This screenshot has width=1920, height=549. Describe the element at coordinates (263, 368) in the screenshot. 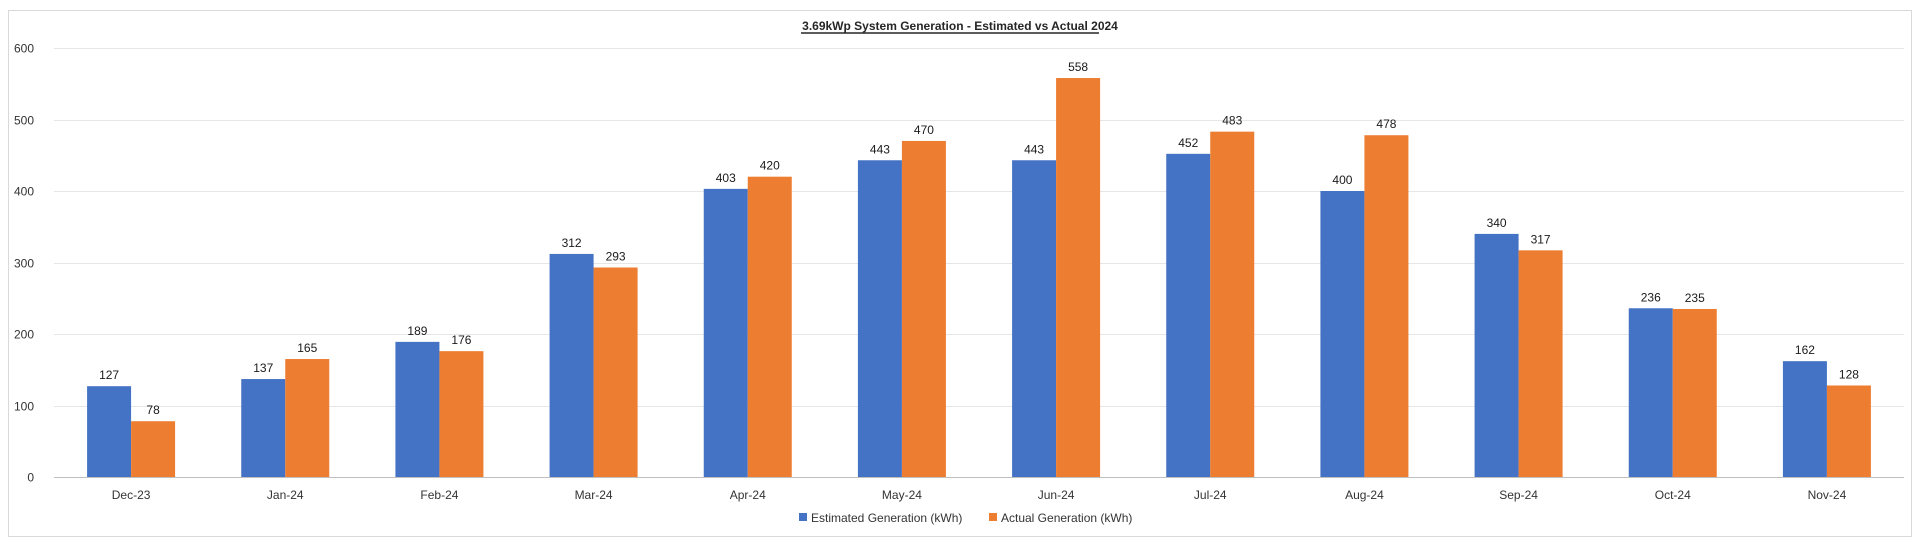

I see `data-label: 137` at that location.